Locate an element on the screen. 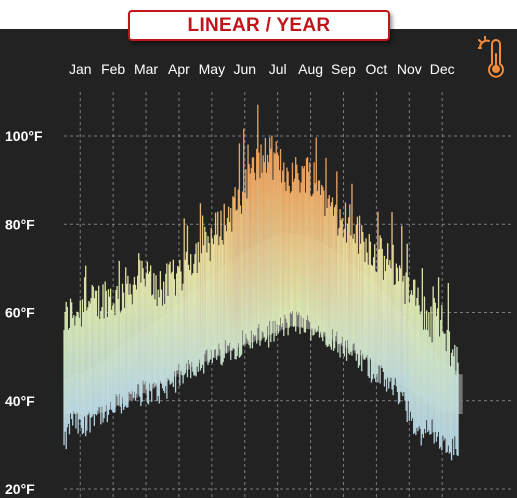 This screenshot has height=498, width=517. y-tick-label: 60°F is located at coordinates (20, 313).